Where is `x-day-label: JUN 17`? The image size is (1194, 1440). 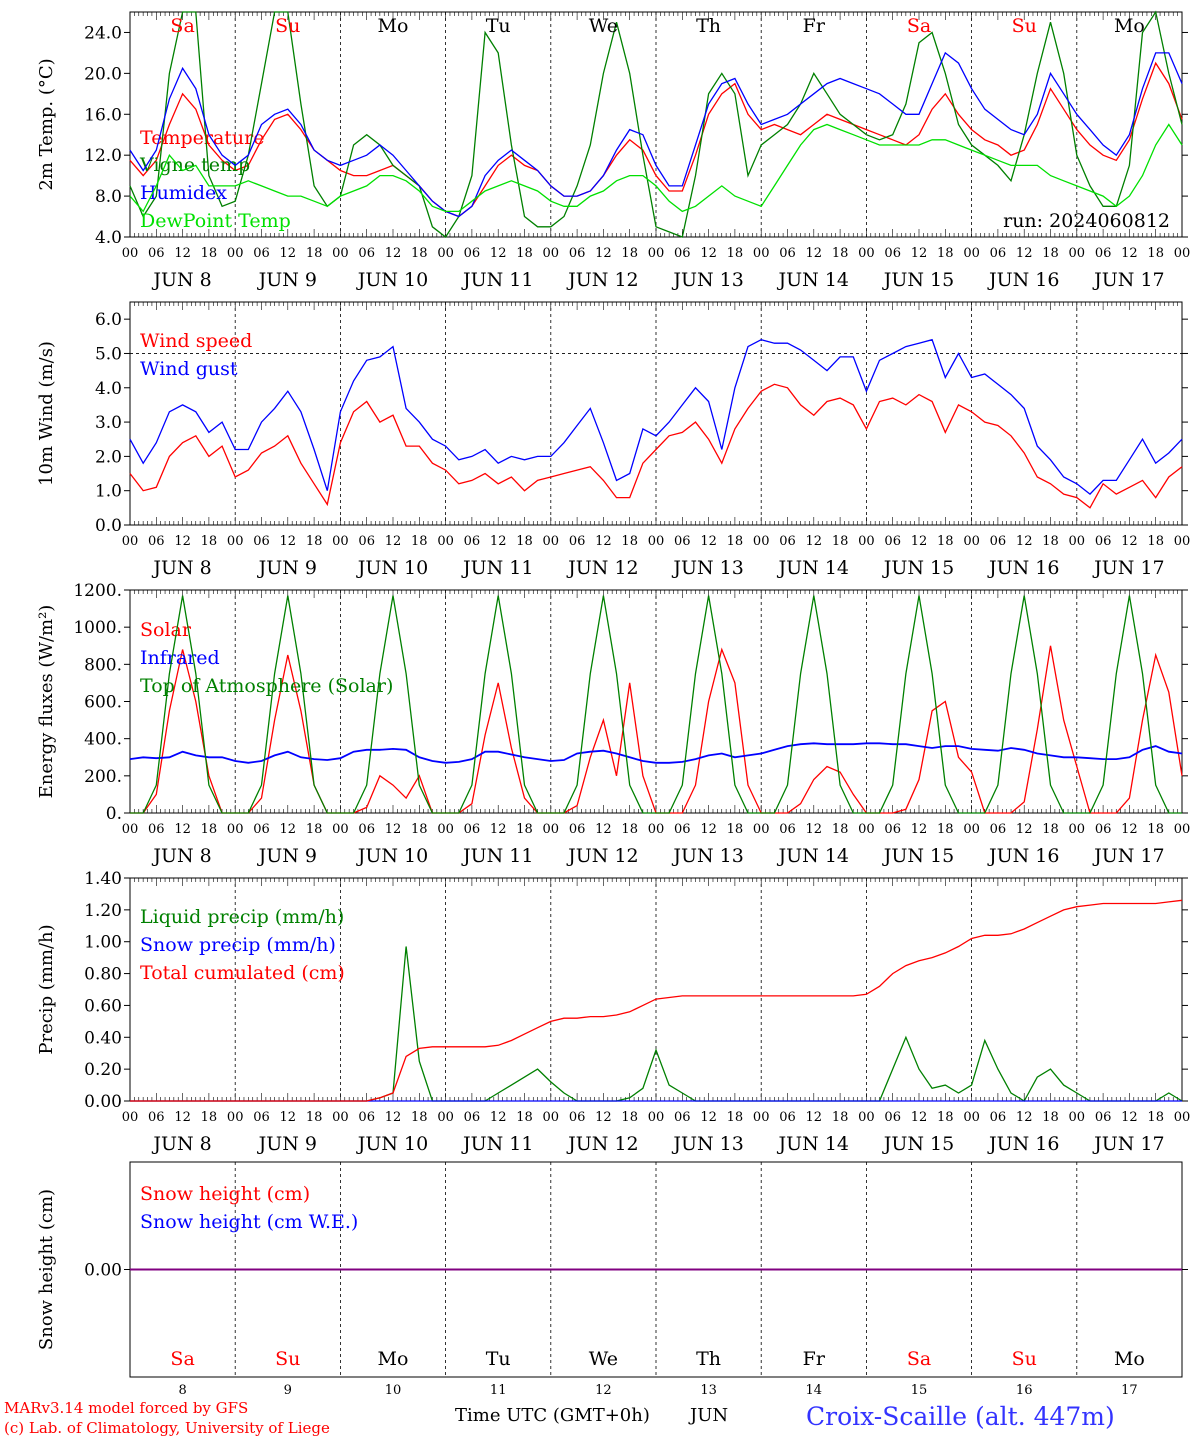 x-day-label: JUN 17 is located at coordinates (1128, 1144).